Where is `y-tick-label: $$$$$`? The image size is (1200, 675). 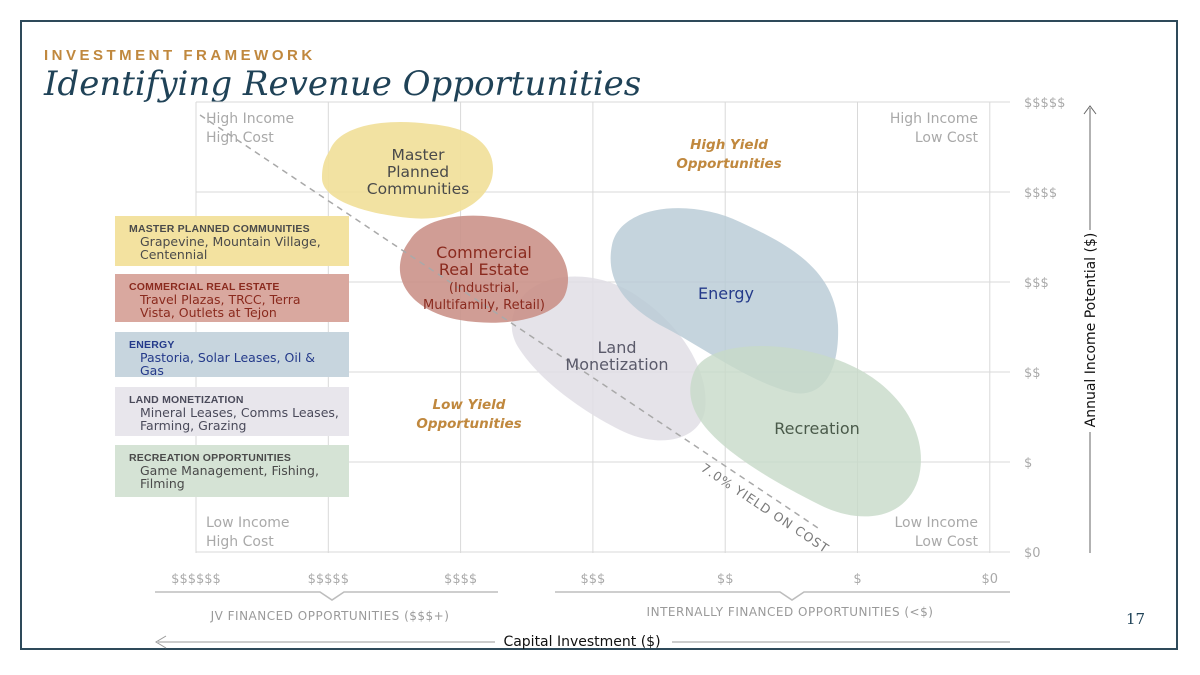 y-tick-label: $$$$$ is located at coordinates (1044, 103).